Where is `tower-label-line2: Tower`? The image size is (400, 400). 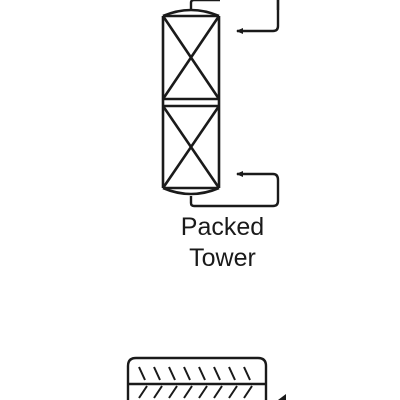 tower-label-line2: Tower is located at coordinates (222, 258).